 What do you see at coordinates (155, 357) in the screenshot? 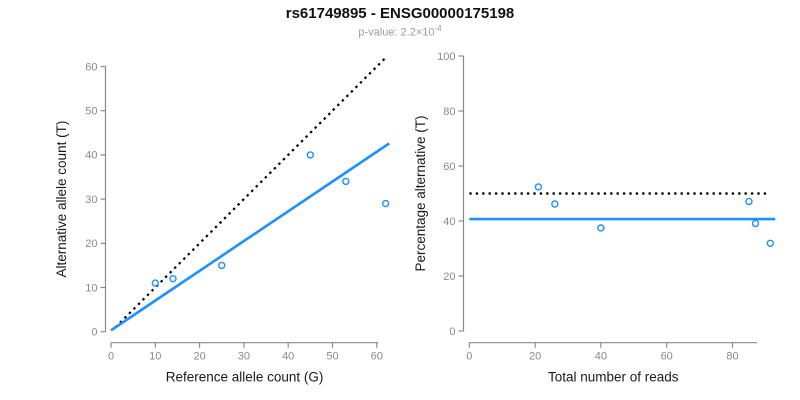
I see `x-tick-label: 10` at bounding box center [155, 357].